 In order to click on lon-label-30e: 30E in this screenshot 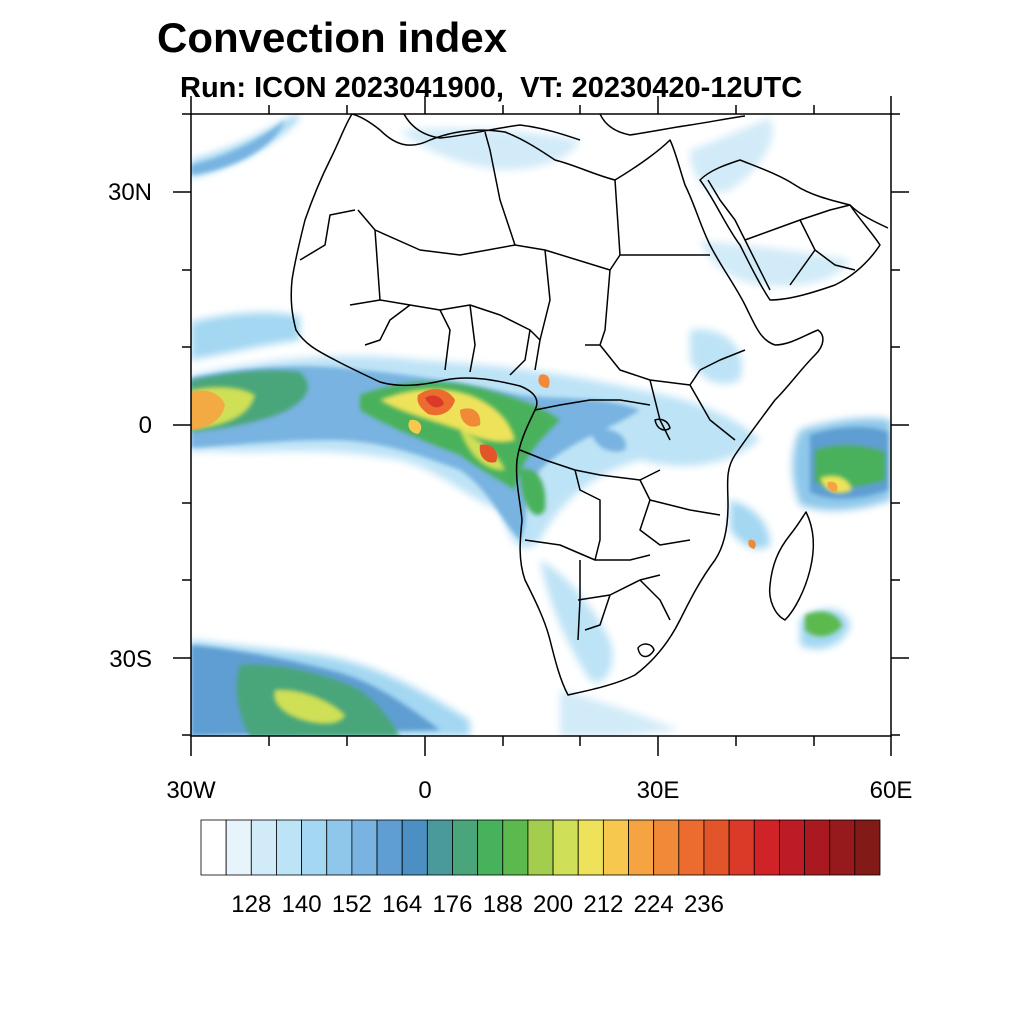, I will do `click(658, 790)`.